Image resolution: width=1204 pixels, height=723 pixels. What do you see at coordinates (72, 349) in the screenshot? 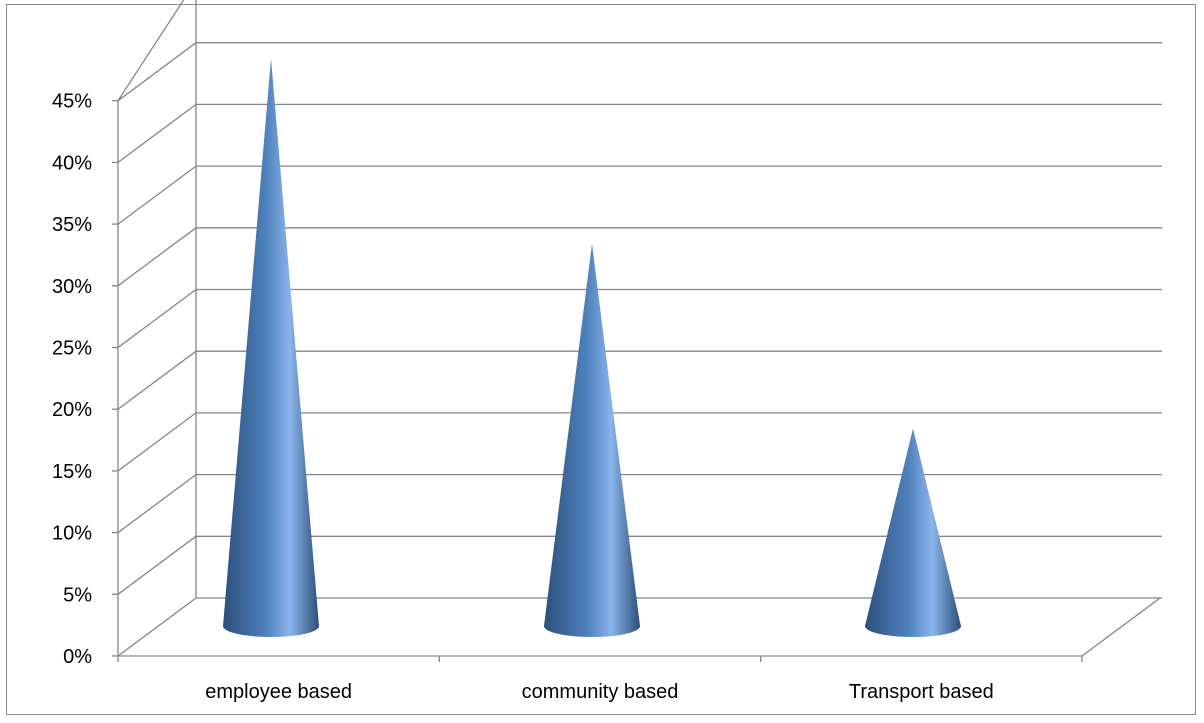
I see `y-tick-label: 25%` at bounding box center [72, 349].